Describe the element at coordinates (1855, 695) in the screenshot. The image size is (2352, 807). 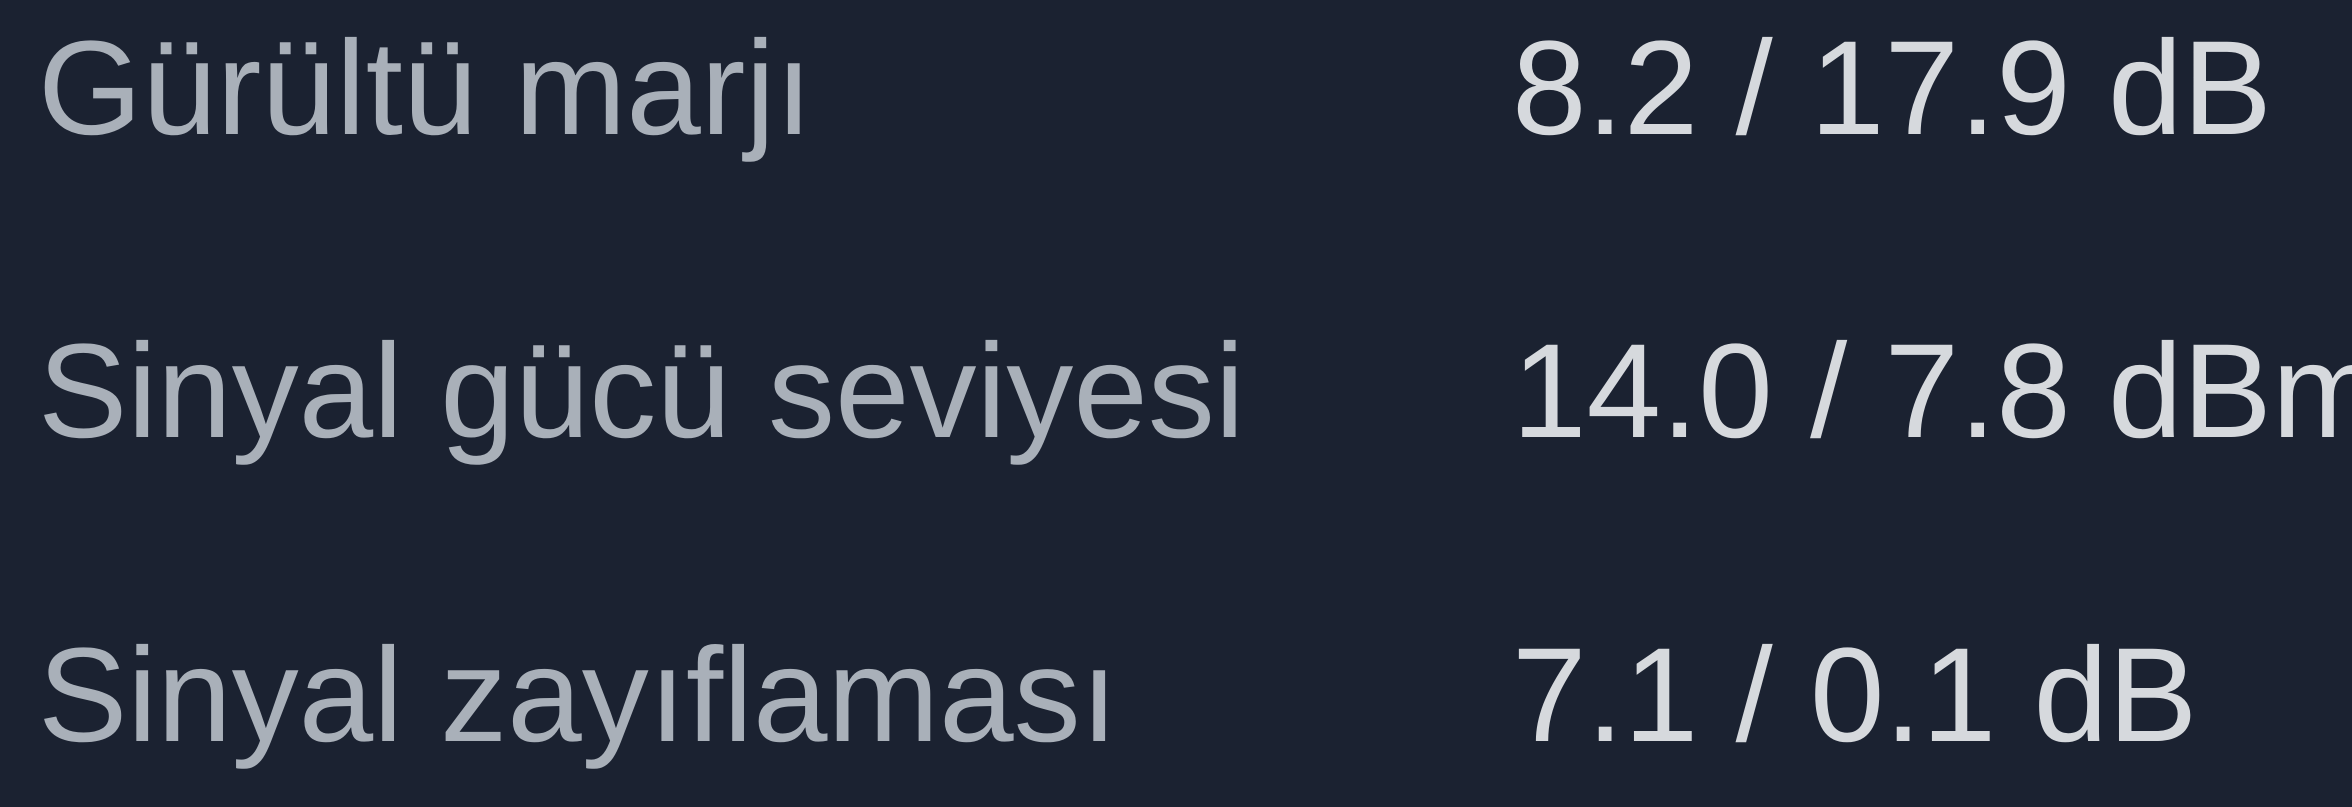
I see `stat-value: 7.1 / 0.1 dB` at that location.